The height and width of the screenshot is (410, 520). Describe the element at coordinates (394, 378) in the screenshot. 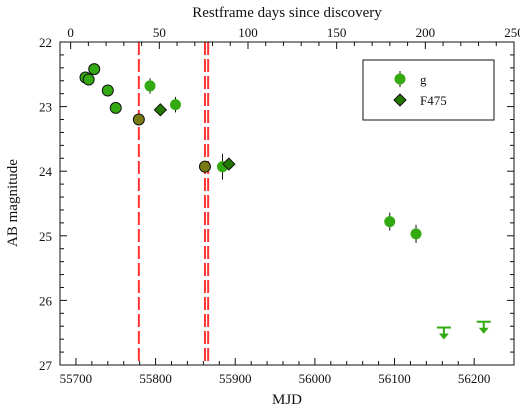

I see `x-tick-label-4: 56100` at that location.